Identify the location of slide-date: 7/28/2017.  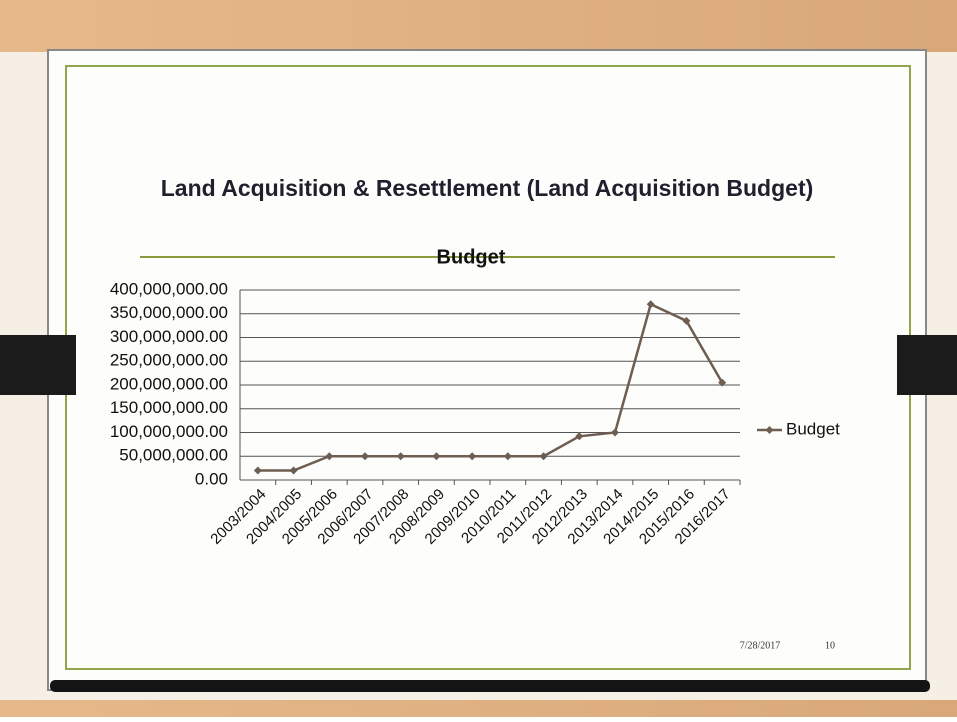
(760, 645).